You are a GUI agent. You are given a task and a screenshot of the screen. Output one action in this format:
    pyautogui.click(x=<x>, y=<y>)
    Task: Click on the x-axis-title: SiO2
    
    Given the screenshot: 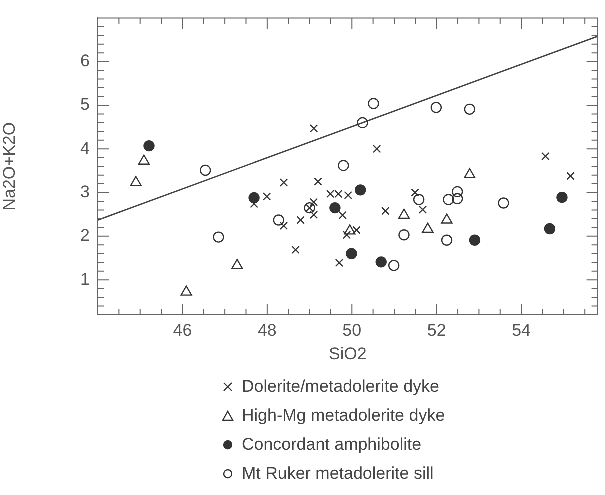 What is the action you would take?
    pyautogui.click(x=348, y=354)
    